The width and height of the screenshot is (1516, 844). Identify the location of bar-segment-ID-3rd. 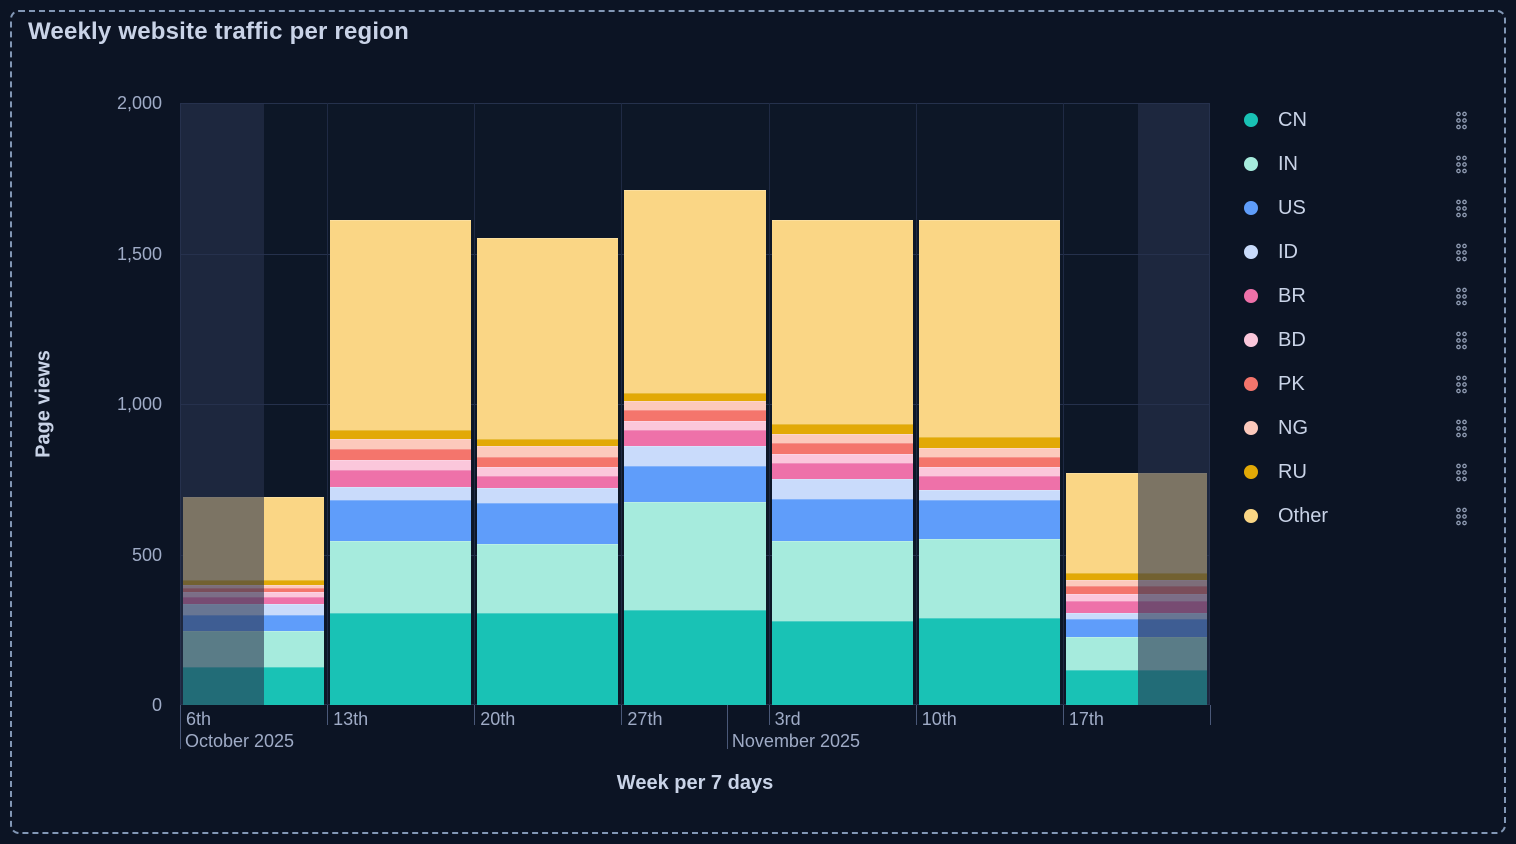
(842, 489).